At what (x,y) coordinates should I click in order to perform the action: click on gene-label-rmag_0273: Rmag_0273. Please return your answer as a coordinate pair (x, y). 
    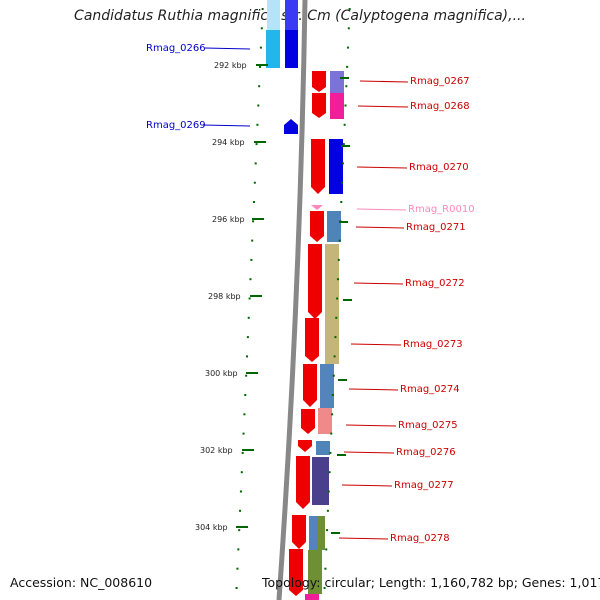
    Looking at the image, I should click on (433, 344).